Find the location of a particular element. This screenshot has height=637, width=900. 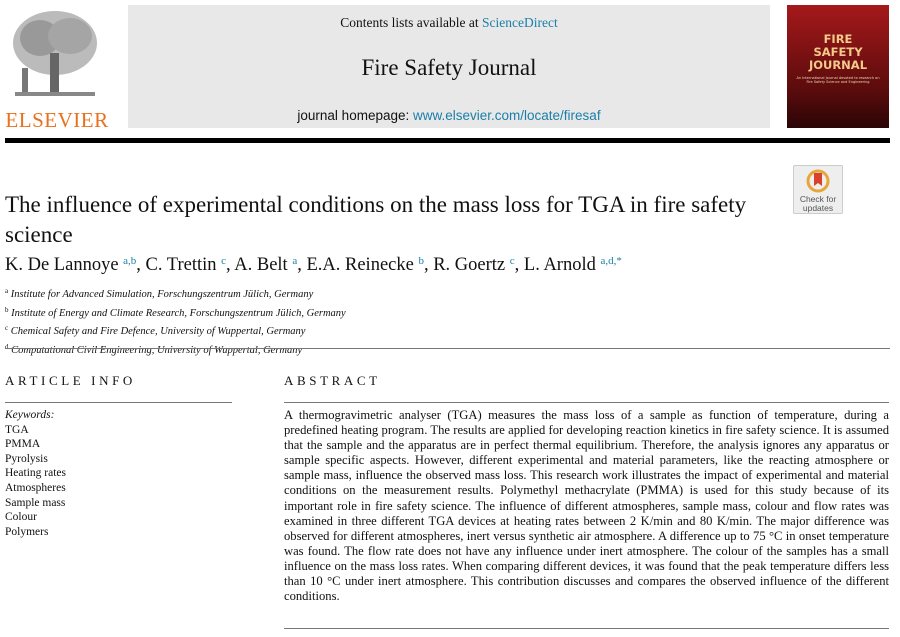

keyword: Polymers is located at coordinates (27, 531).